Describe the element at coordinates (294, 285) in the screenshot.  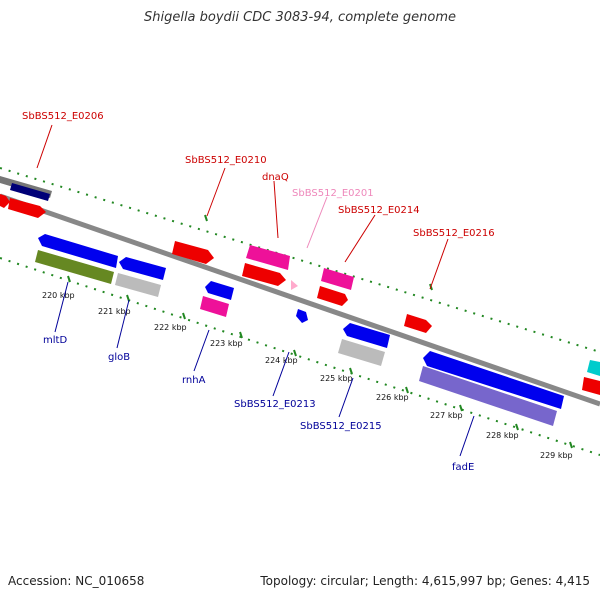
I see `gene-feature-pink-small` at that location.